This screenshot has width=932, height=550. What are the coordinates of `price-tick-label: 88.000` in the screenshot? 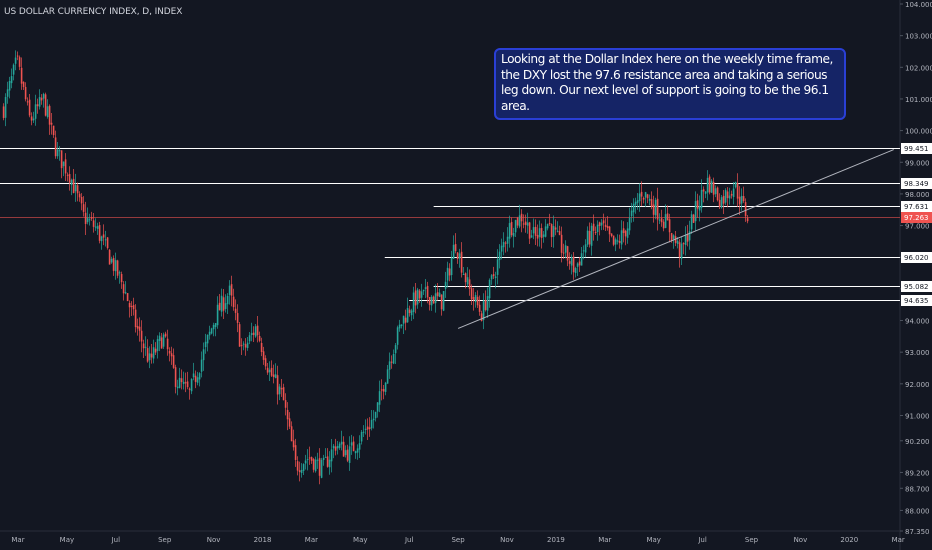 It's located at (917, 511).